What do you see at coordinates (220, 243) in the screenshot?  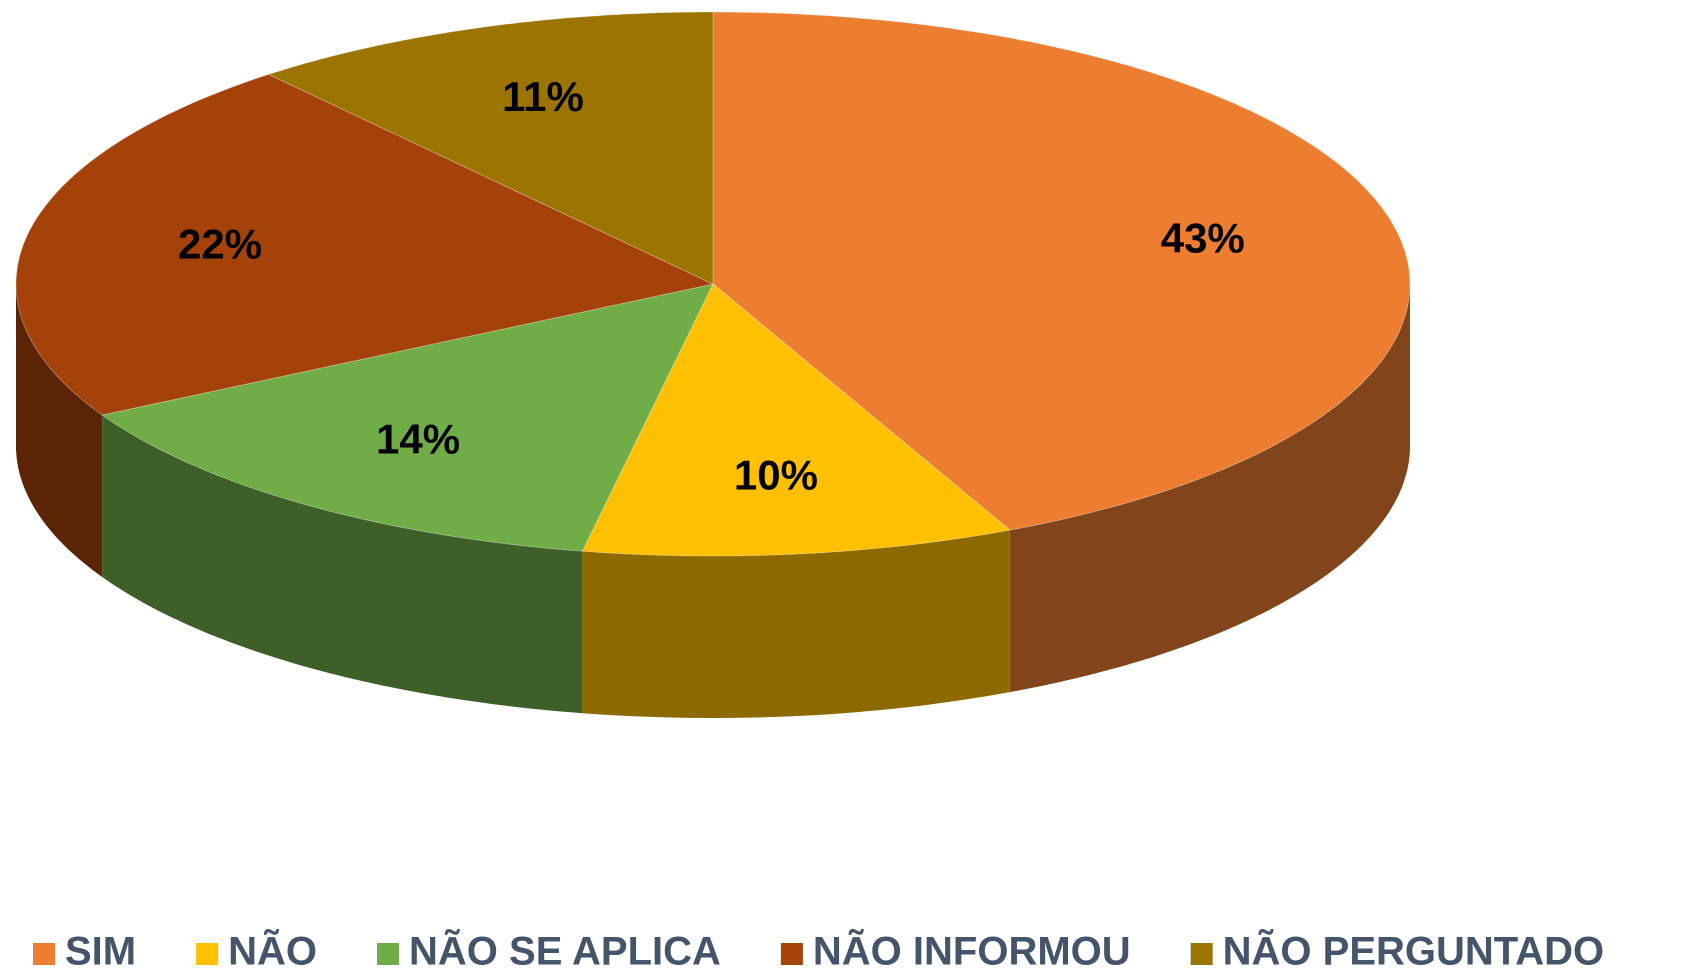 I see `data-label: 22%` at bounding box center [220, 243].